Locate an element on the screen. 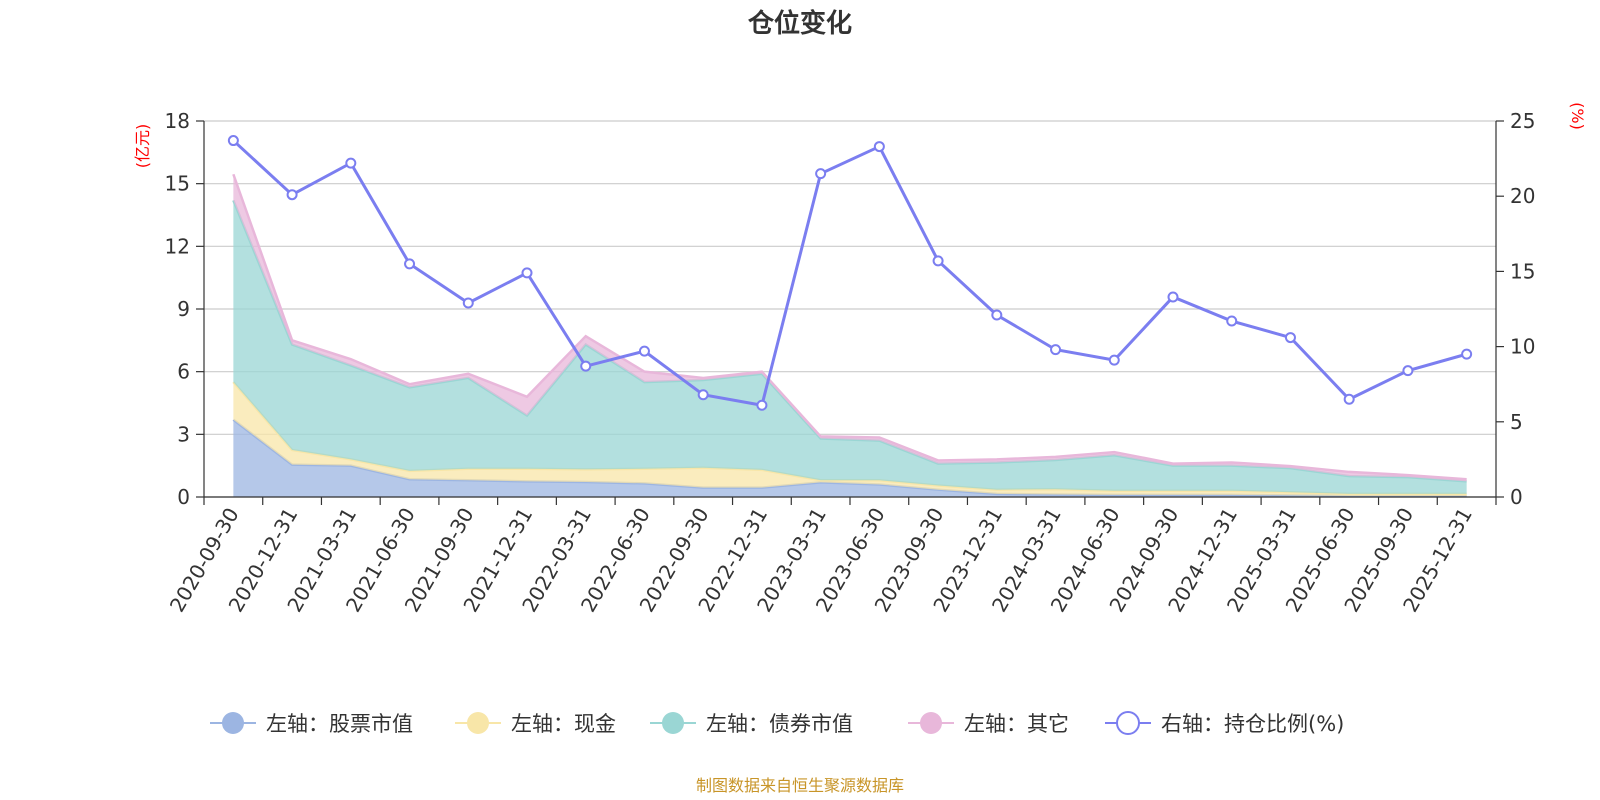 The height and width of the screenshot is (800, 1600). left-tick-label: 3 is located at coordinates (183, 434).